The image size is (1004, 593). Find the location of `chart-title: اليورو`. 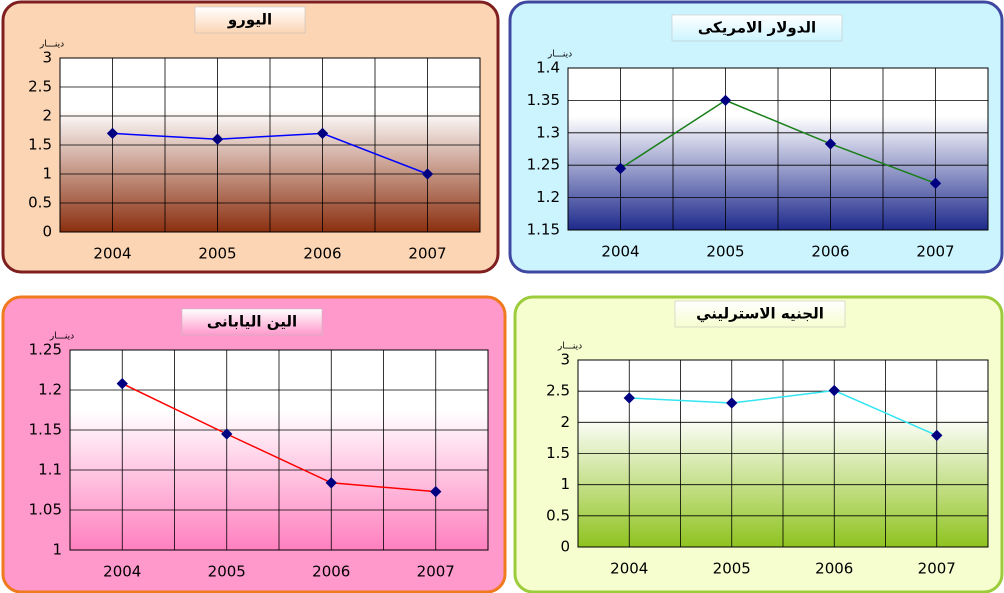

chart-title: اليورو is located at coordinates (249, 20).